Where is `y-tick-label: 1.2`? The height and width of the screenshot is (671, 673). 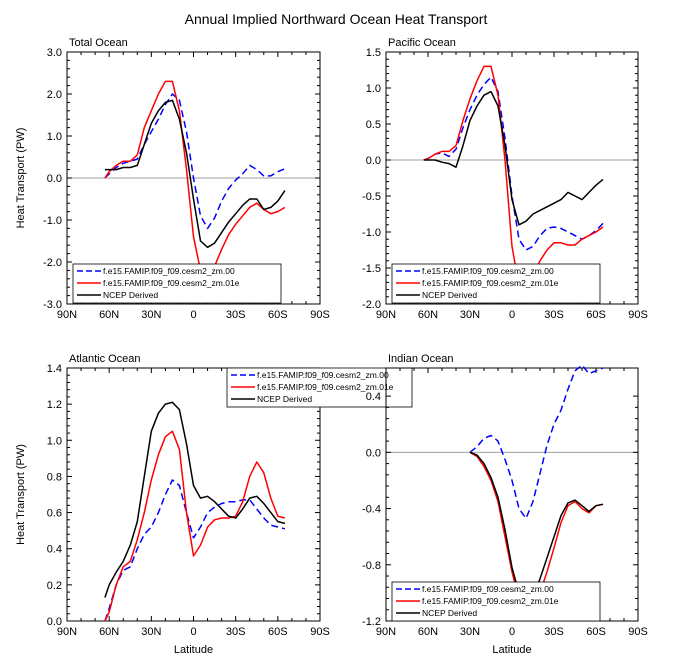 y-tick-label: 1.2 is located at coordinates (54, 405).